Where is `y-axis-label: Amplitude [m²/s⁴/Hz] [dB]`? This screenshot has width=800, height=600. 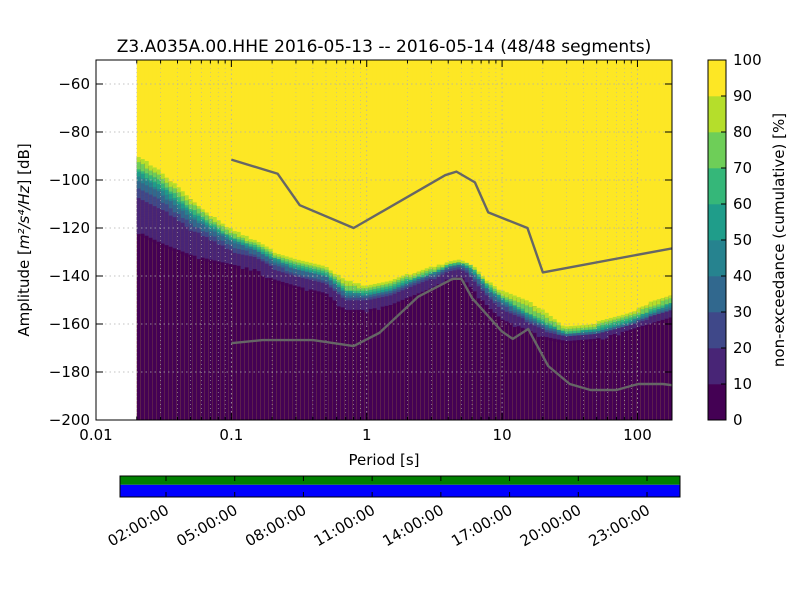 y-axis-label: Amplitude [m²/s⁴/Hz] [dB] is located at coordinates (24, 239).